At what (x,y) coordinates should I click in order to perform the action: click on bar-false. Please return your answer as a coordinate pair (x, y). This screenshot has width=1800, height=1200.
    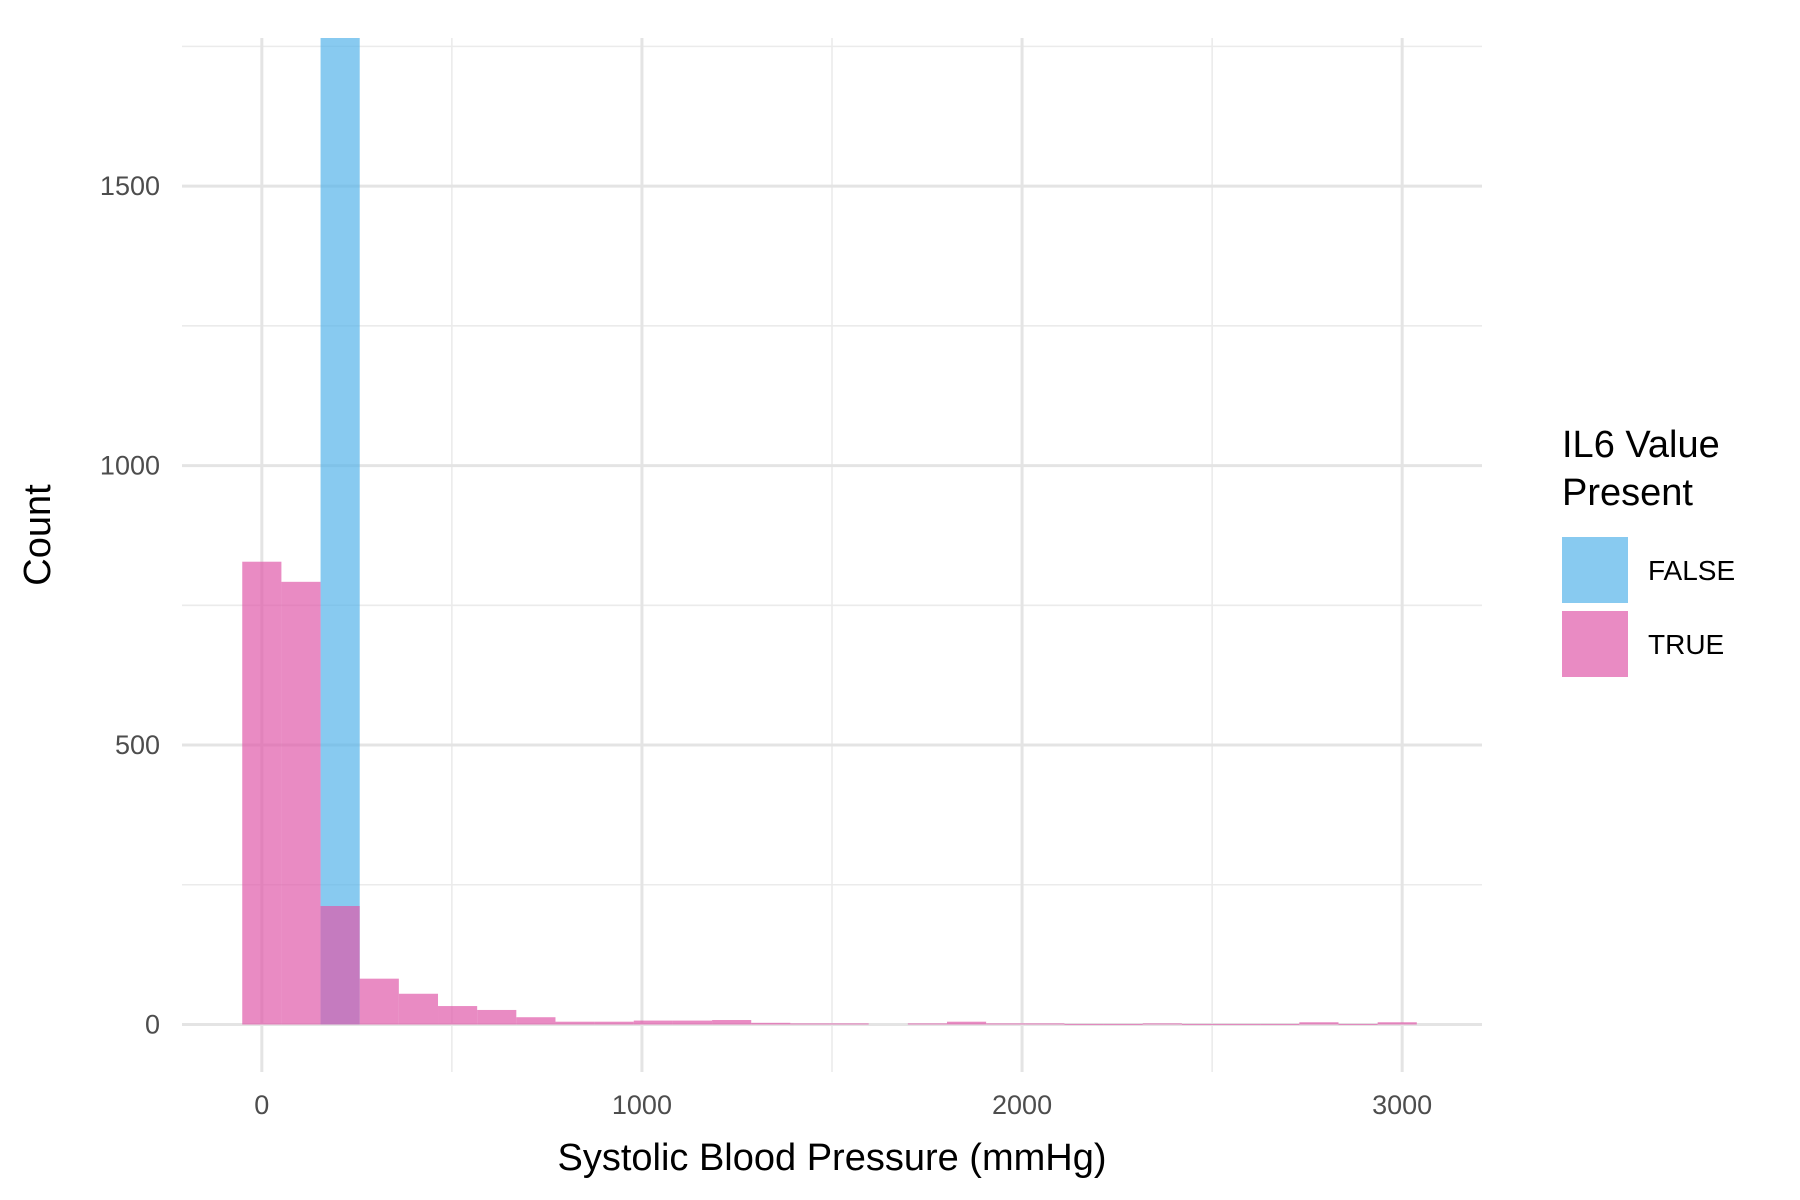
    Looking at the image, I should click on (340, 531).